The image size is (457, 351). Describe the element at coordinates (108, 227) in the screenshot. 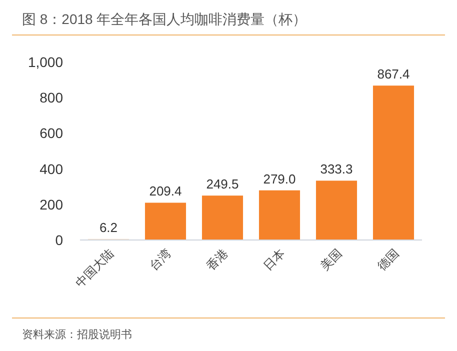

I see `data-label: 6.2` at that location.